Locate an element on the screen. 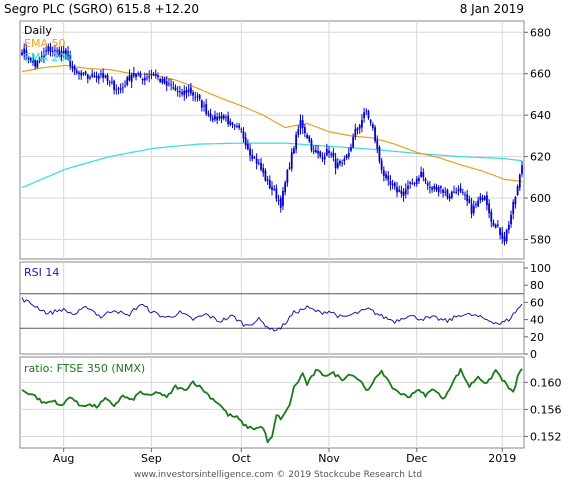 The height and width of the screenshot is (480, 575). y-tick-label: 40 is located at coordinates (537, 320).